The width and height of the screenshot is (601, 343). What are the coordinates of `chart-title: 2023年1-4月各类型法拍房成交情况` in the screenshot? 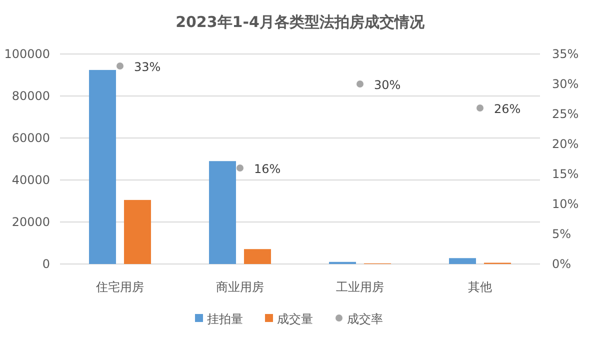 It's located at (301, 22).